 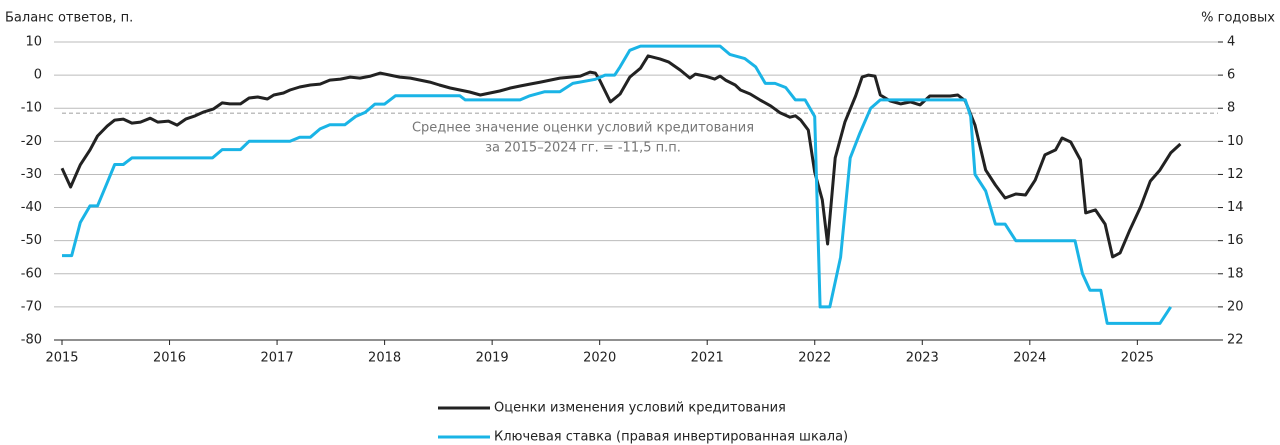 What do you see at coordinates (1235, 273) in the screenshot?
I see `y2-tick-label: 18` at bounding box center [1235, 273].